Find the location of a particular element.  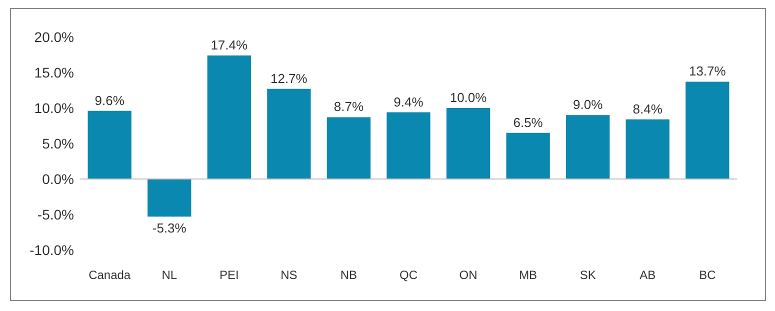

x-tick-label: PEI is located at coordinates (229, 275).